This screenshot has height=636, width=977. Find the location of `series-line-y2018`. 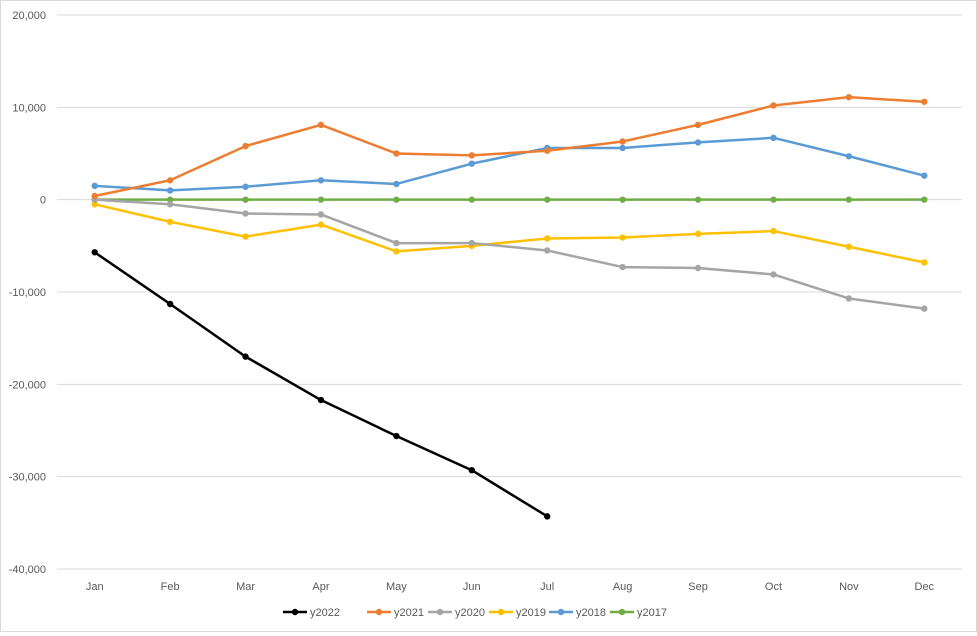

series-line-y2018 is located at coordinates (509, 164).